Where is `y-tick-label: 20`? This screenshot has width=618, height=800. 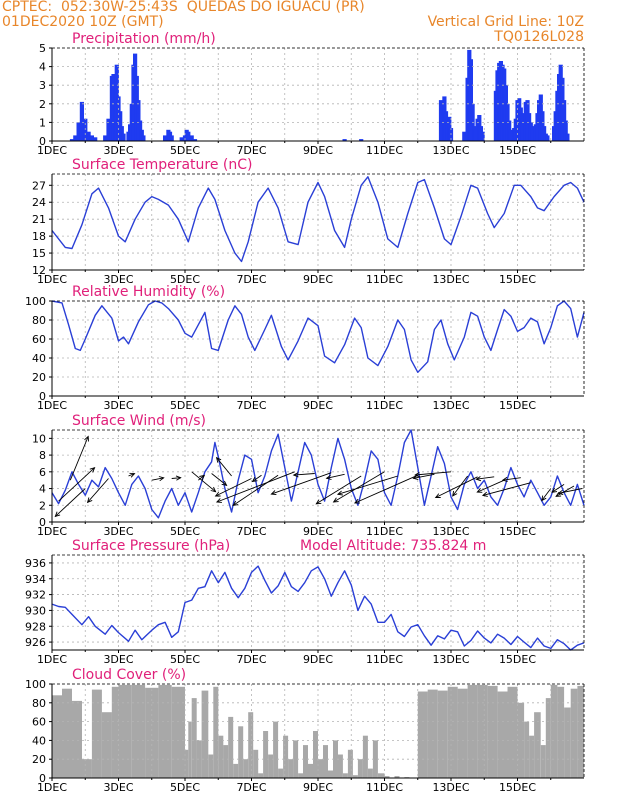
y-tick-label: 20 is located at coordinates (39, 377).